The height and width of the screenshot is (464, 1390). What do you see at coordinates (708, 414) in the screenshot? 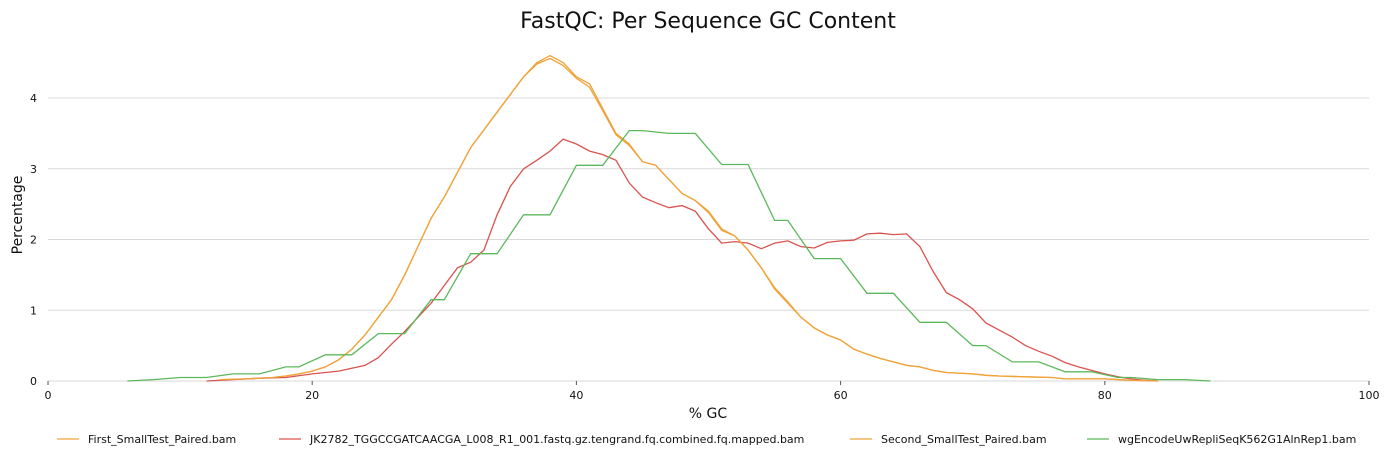
I see `x-axis-label: % GC` at bounding box center [708, 414].